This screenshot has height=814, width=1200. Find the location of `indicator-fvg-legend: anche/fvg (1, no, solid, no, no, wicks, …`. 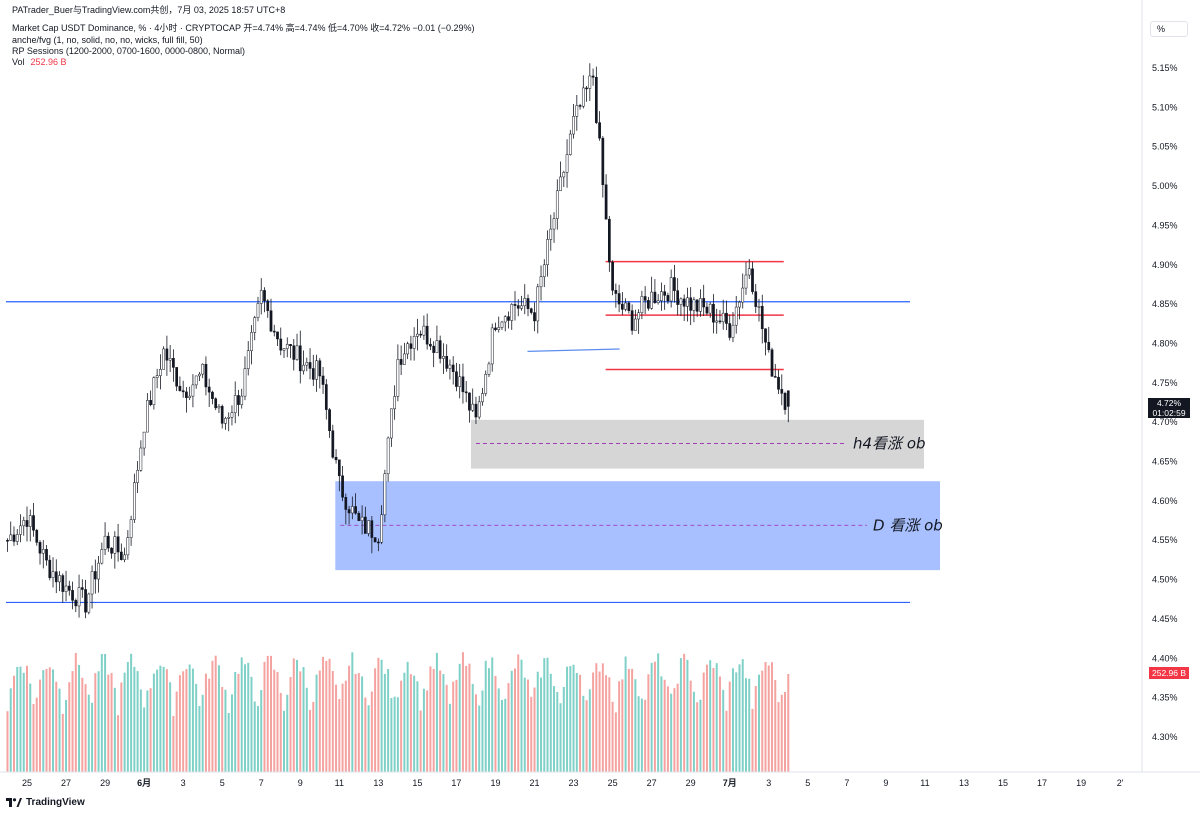

indicator-fvg-legend: anche/fvg (1, no, solid, no, no, wicks, … is located at coordinates (107, 40).